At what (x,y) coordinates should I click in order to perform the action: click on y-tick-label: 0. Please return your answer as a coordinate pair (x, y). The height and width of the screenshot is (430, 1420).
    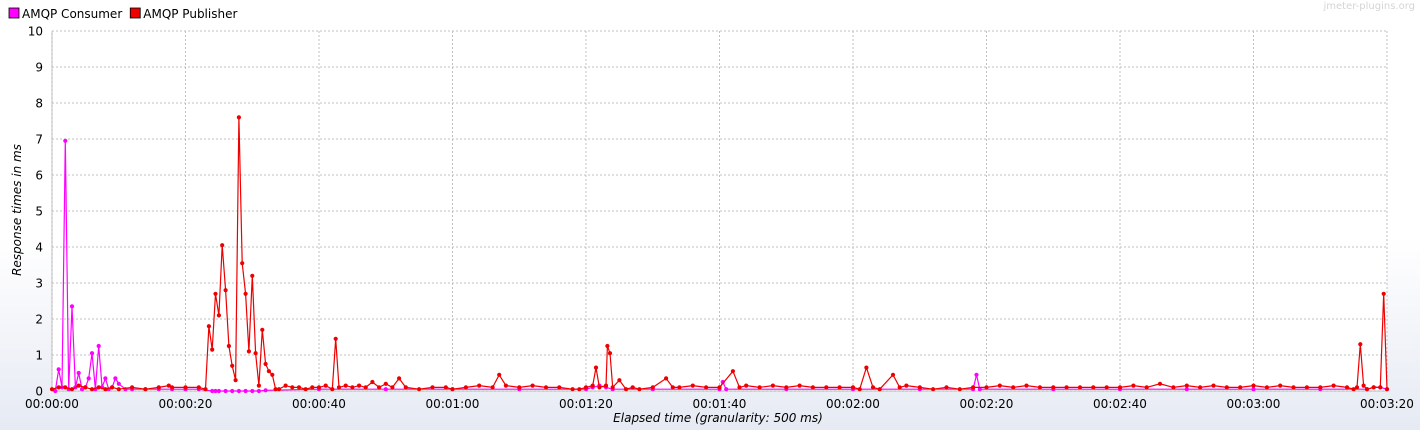
    Looking at the image, I should click on (39, 392).